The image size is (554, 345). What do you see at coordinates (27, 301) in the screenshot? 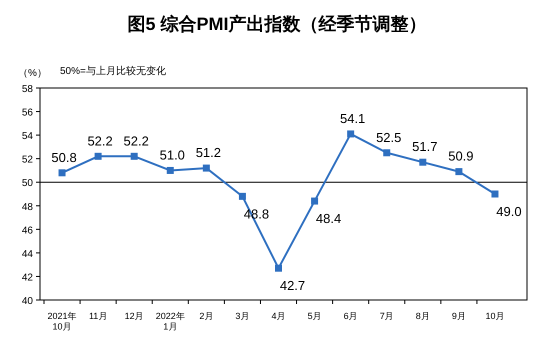
I see `ytick: 40` at bounding box center [27, 301].